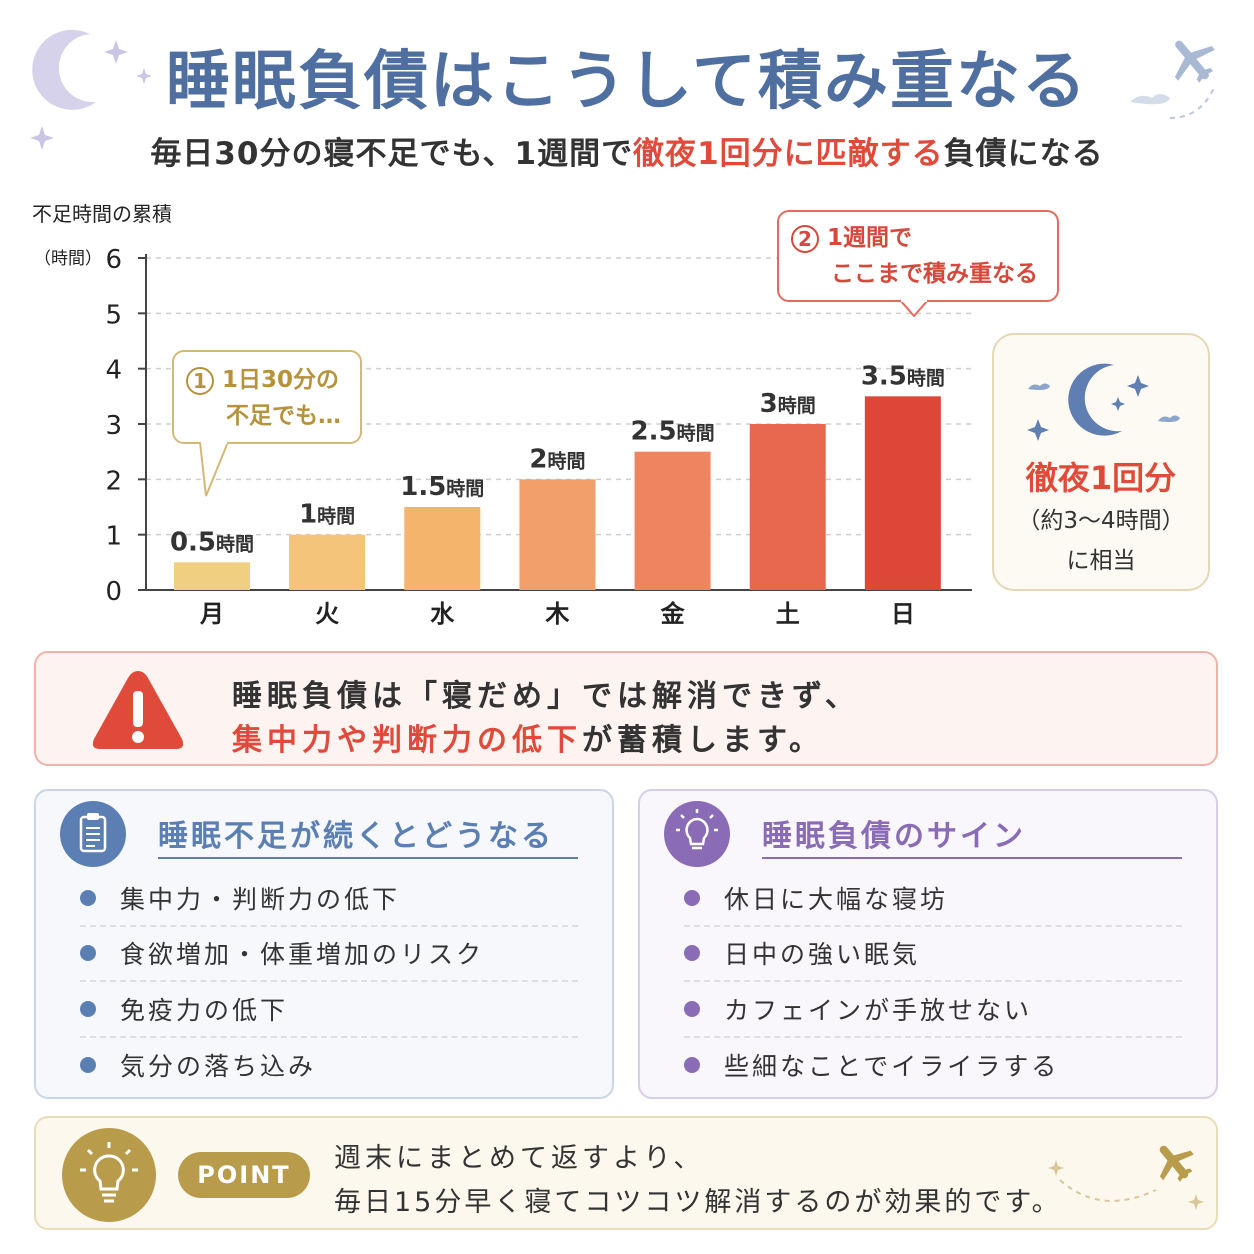 This screenshot has width=1254, height=1254. I want to click on y-tick-label: 0, so click(113, 592).